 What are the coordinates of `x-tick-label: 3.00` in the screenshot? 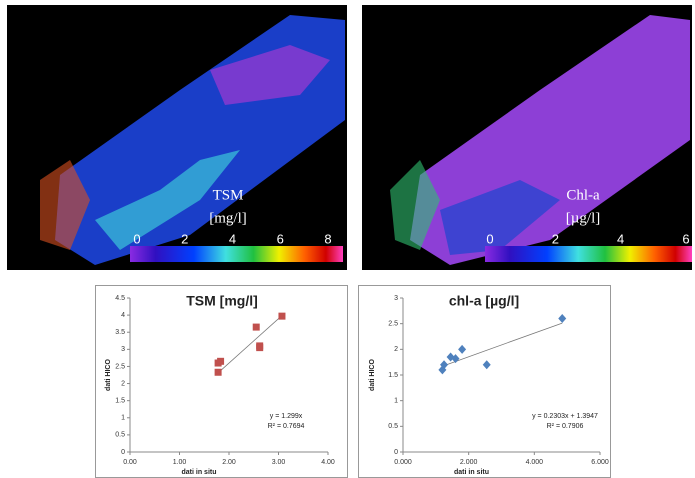 It's located at (279, 462).